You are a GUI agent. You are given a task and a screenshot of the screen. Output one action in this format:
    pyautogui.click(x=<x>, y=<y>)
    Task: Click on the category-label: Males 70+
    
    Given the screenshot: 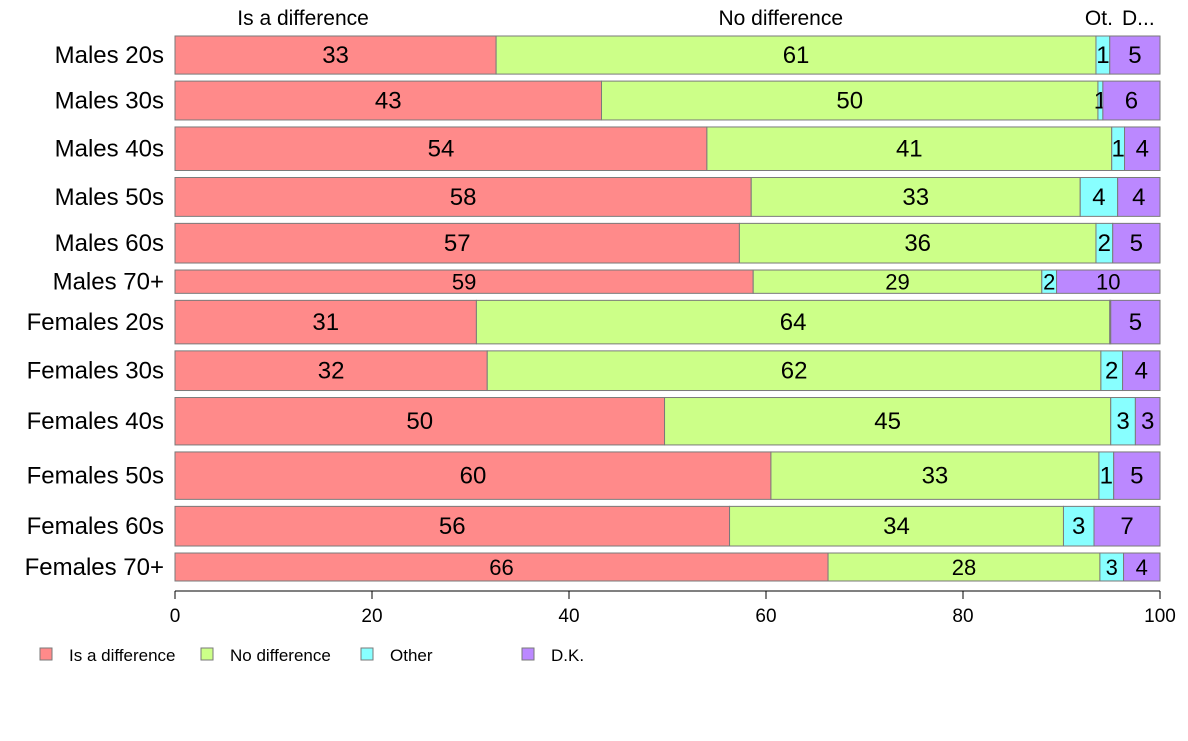 What is the action you would take?
    pyautogui.click(x=108, y=282)
    